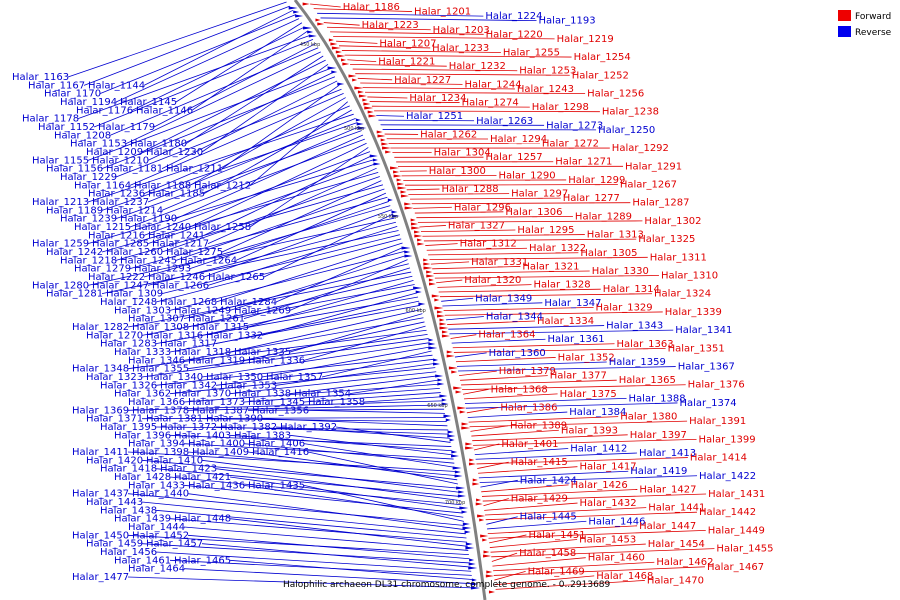  Describe the element at coordinates (174, 335) in the screenshot. I see `gene-label: Halar_1316` at that location.